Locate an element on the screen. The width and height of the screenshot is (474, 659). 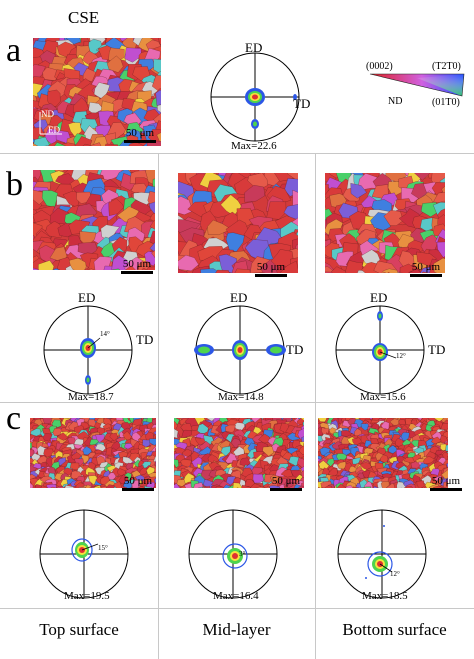
grain-map-cse is located at coordinates (97, 92).